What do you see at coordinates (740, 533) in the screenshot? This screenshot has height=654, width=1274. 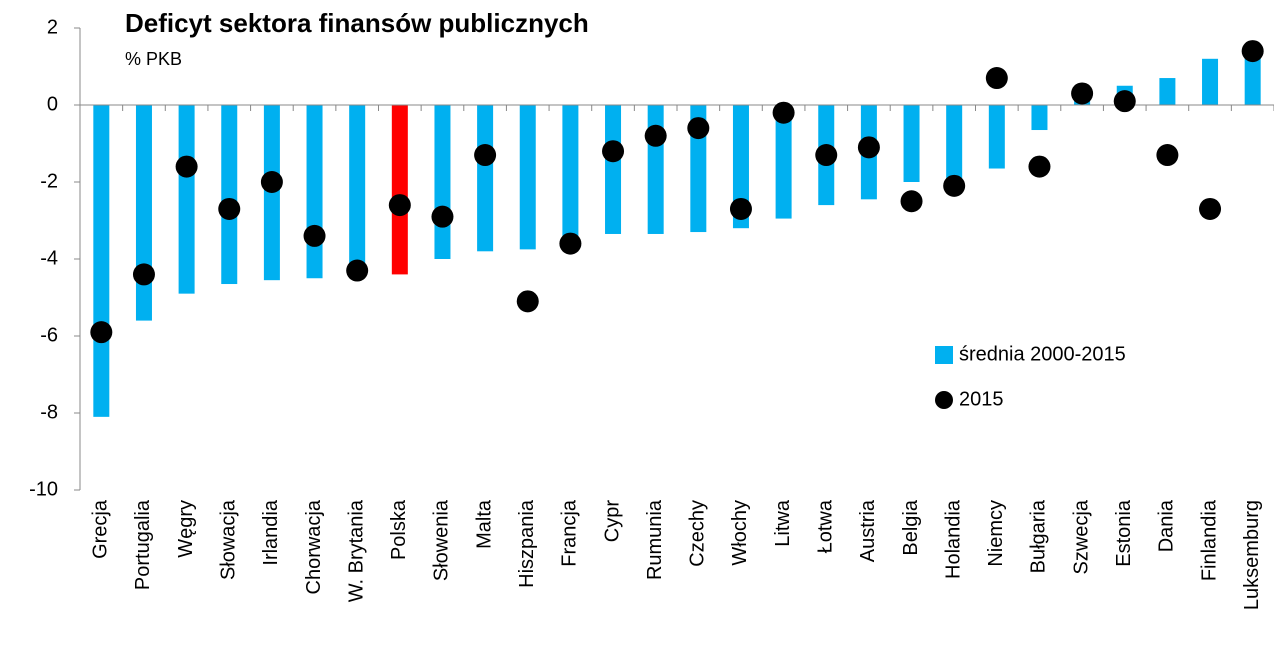 I see `x-tick-label: Włochy` at bounding box center [740, 533].